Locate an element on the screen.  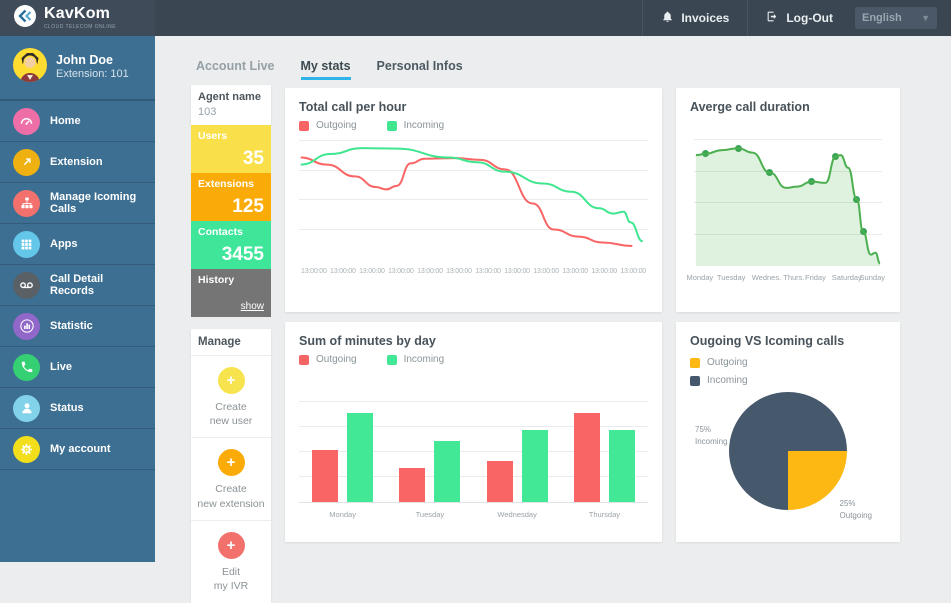
chart-title: Sum of minutes by day is located at coordinates (367, 341).